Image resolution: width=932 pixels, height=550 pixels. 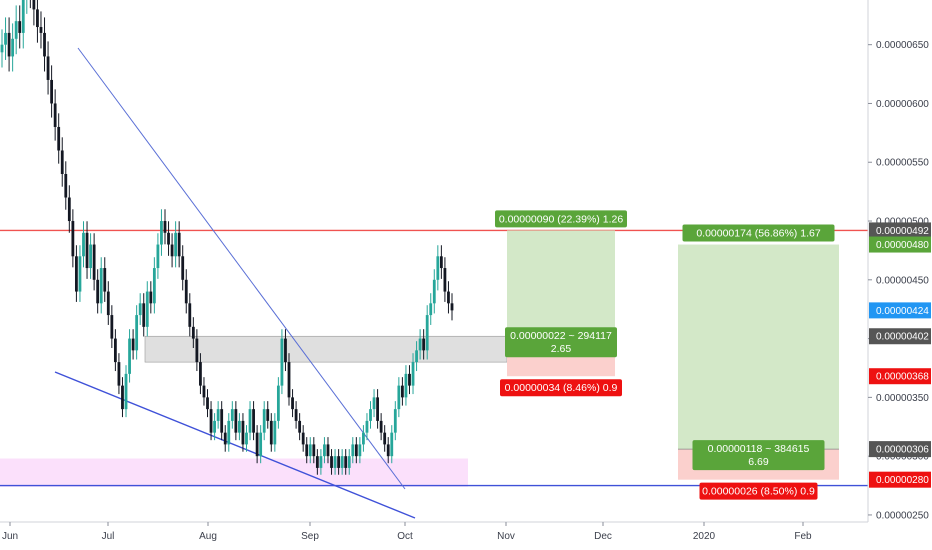 I want to click on time-axis: Jun Jul Aug Sep Oct Nov Dec 2020 Feb, so click(x=434, y=535).